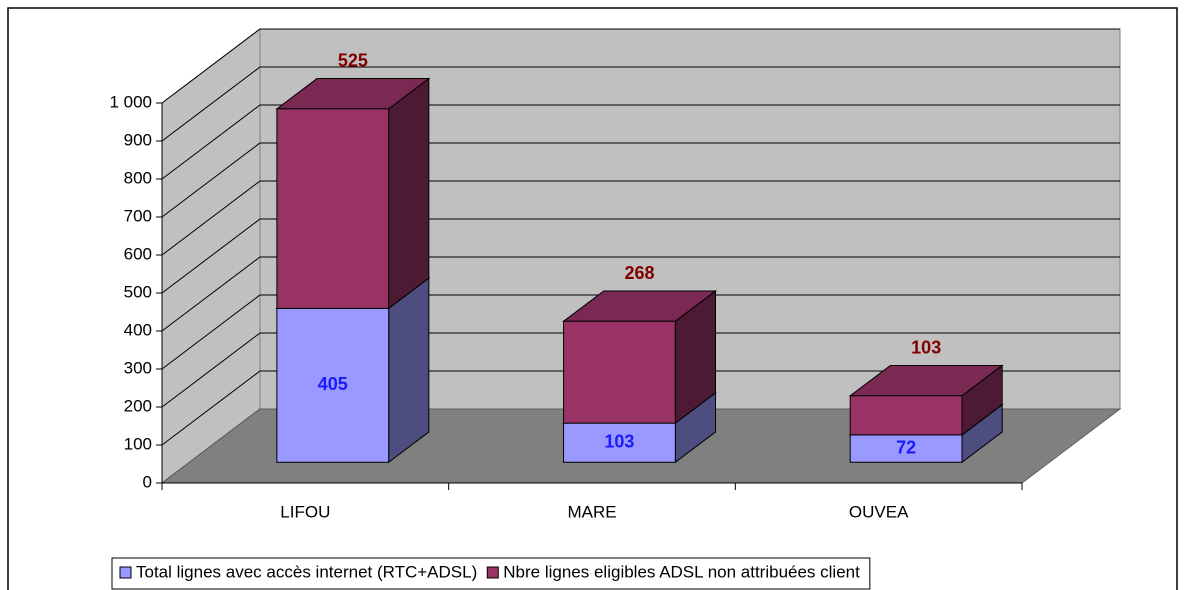  Describe the element at coordinates (353, 60) in the screenshot. I see `value-label: 525` at that location.